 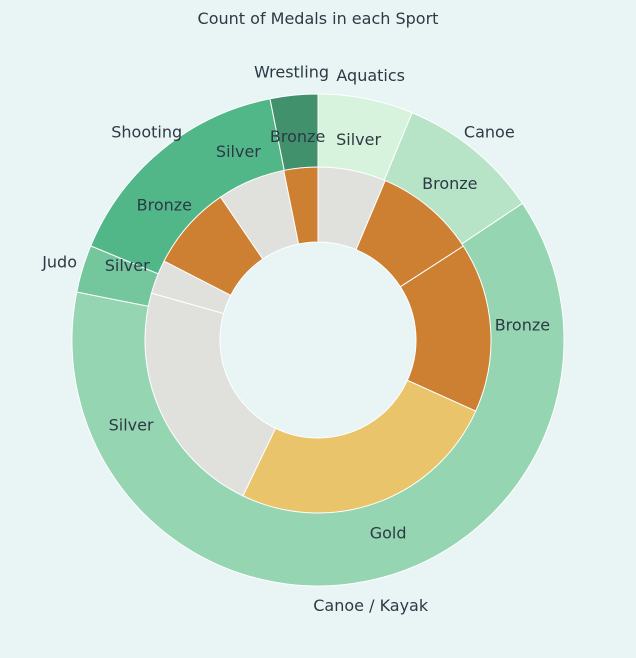 I want to click on chart-title: Count of Medals in each Sport, so click(x=318, y=18).